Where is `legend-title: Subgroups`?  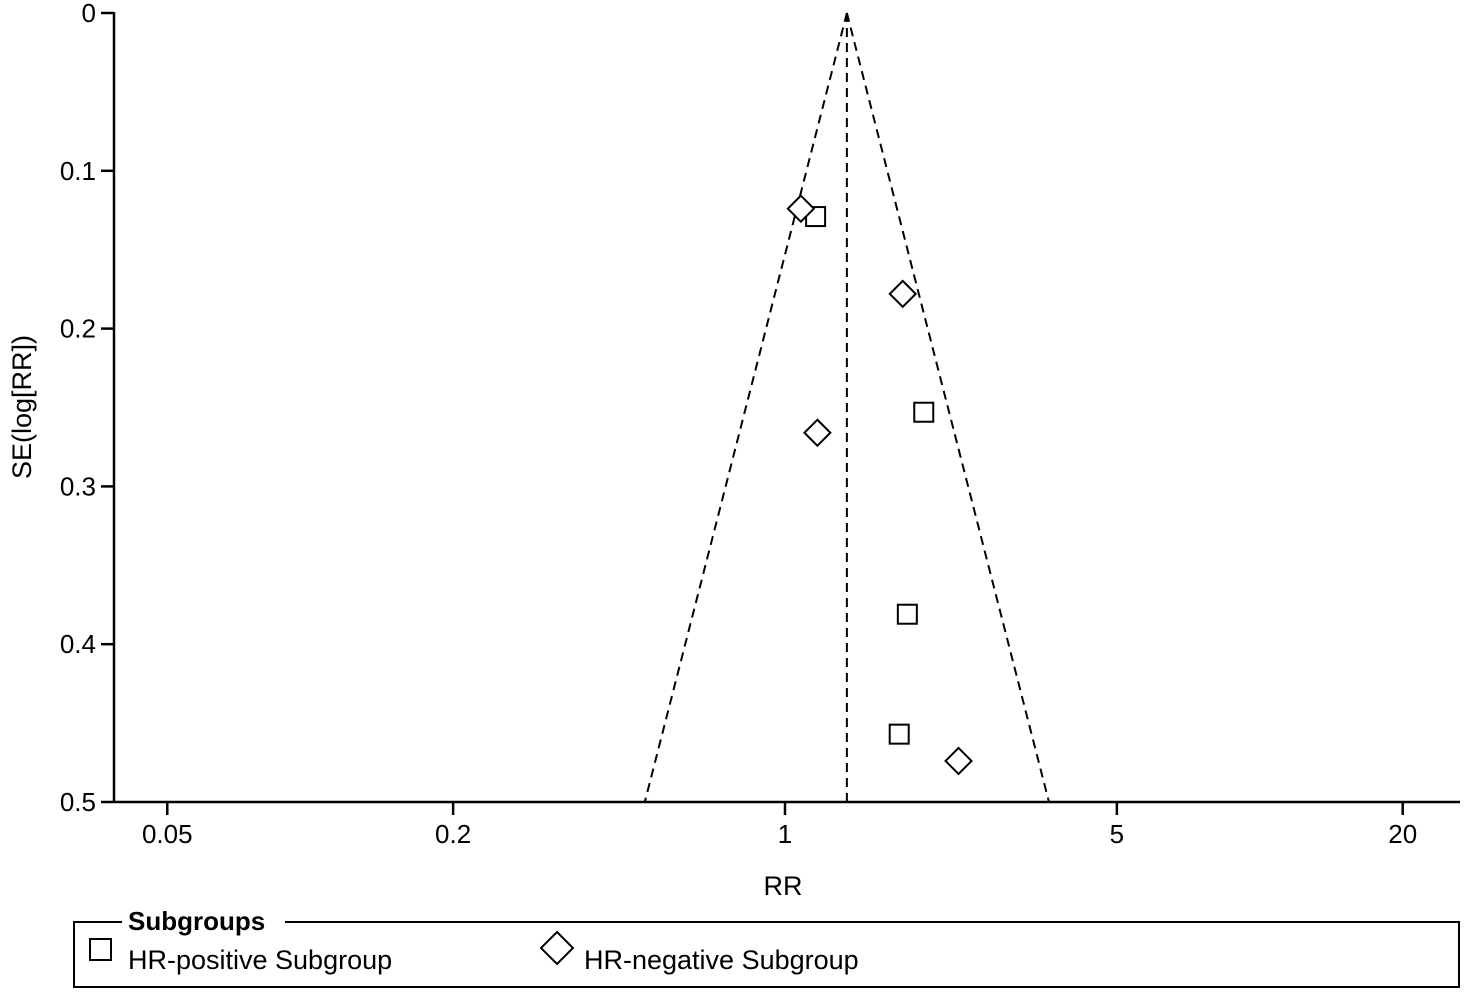
legend-title: Subgroups is located at coordinates (196, 921).